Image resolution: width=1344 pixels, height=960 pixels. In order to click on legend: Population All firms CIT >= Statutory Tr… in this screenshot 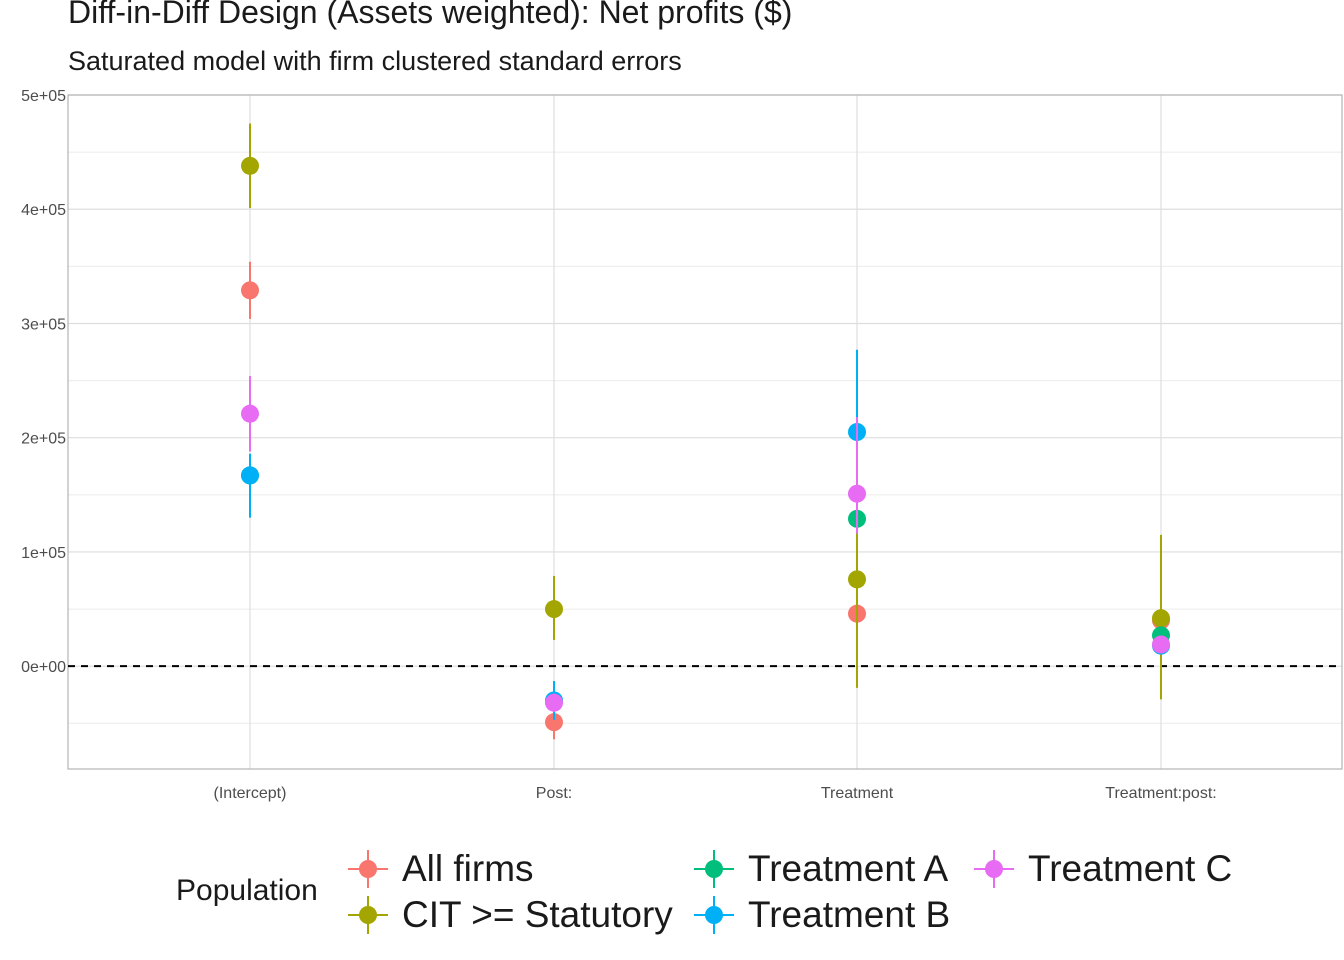, I will do `click(731, 896)`.